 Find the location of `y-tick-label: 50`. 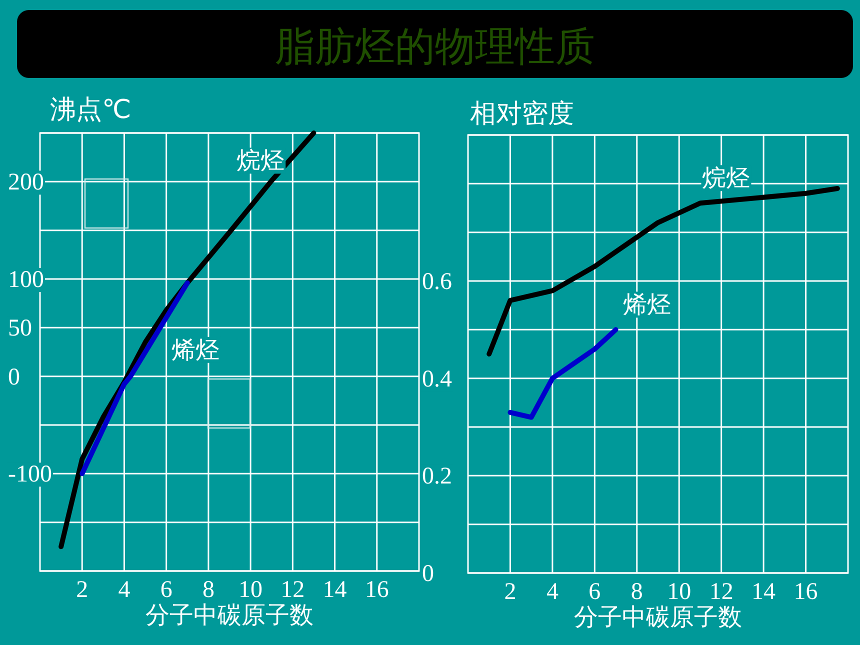

y-tick-label: 50 is located at coordinates (20, 329).